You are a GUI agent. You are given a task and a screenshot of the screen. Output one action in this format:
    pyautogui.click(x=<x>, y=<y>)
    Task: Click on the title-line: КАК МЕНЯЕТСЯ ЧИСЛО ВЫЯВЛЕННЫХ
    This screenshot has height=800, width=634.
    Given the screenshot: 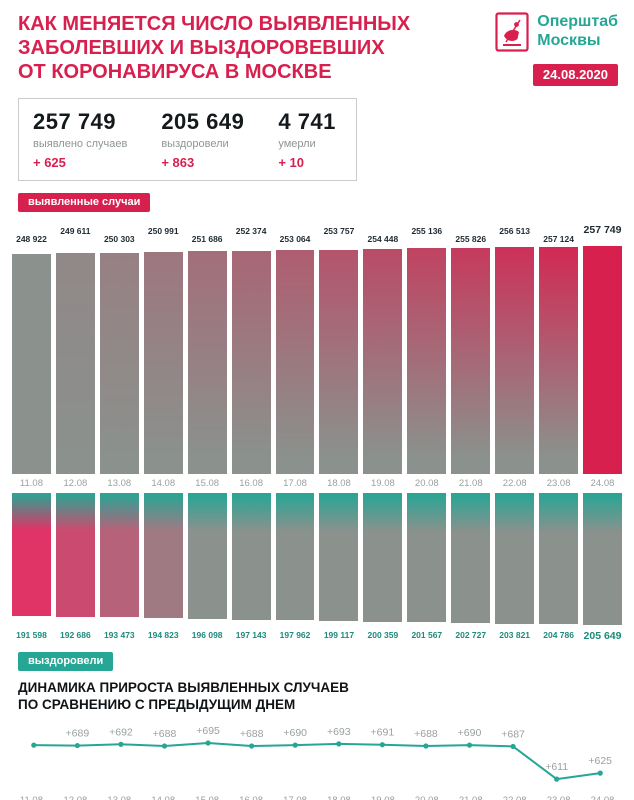 What is the action you would take?
    pyautogui.click(x=214, y=24)
    